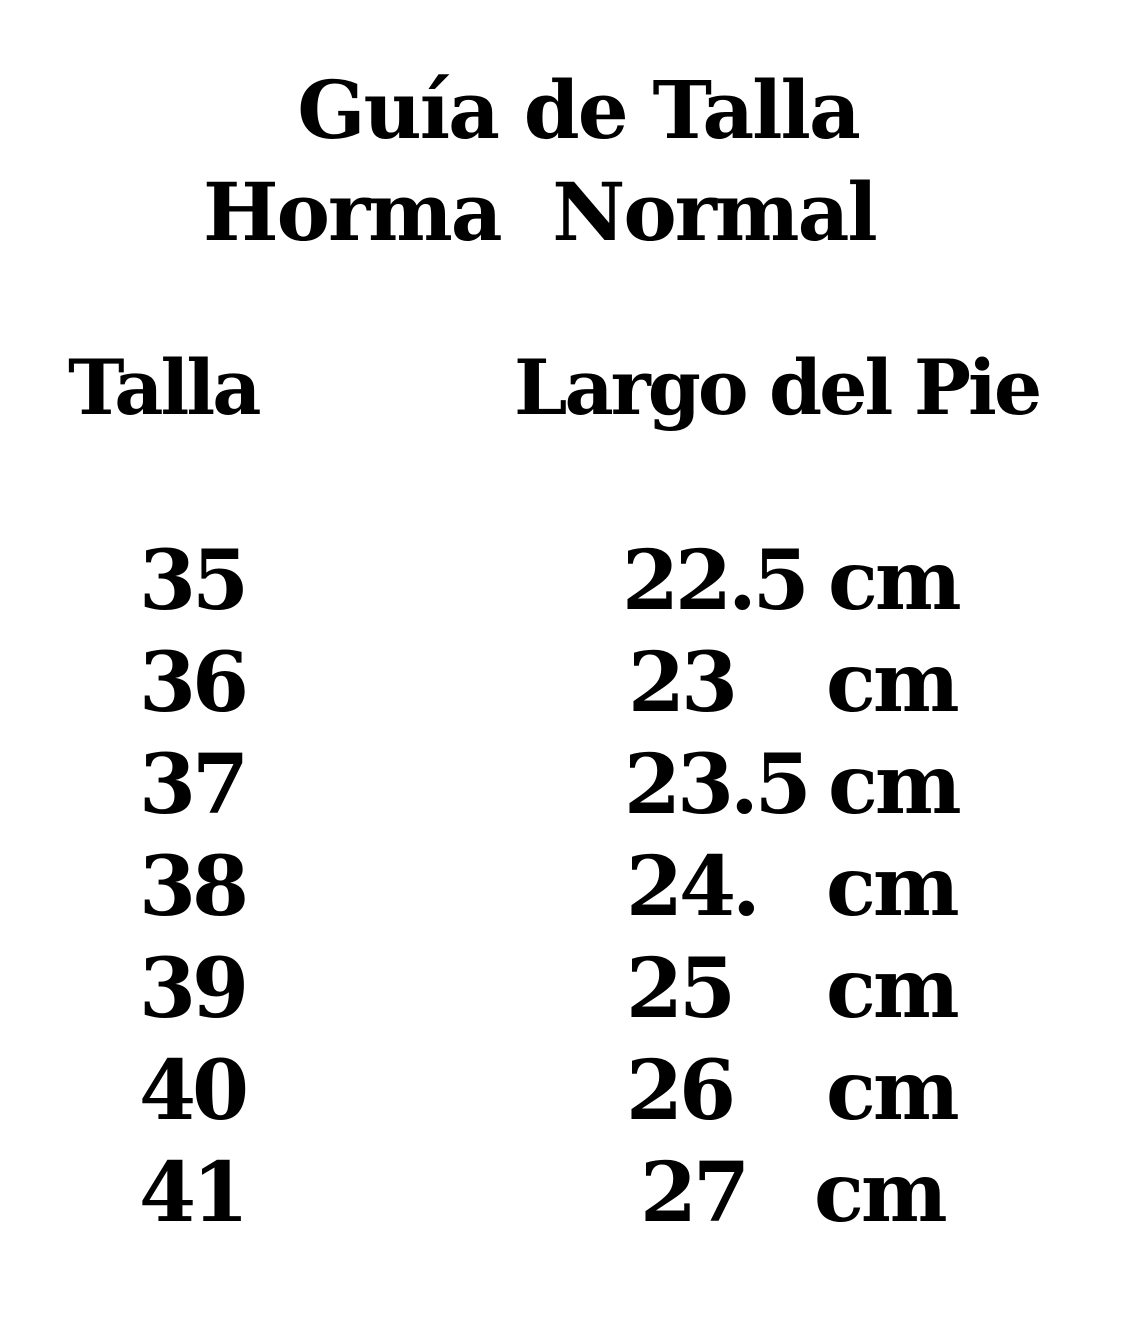 The width and height of the screenshot is (1139, 1341). Describe the element at coordinates (193, 785) in the screenshot. I see `size-value: 37` at that location.